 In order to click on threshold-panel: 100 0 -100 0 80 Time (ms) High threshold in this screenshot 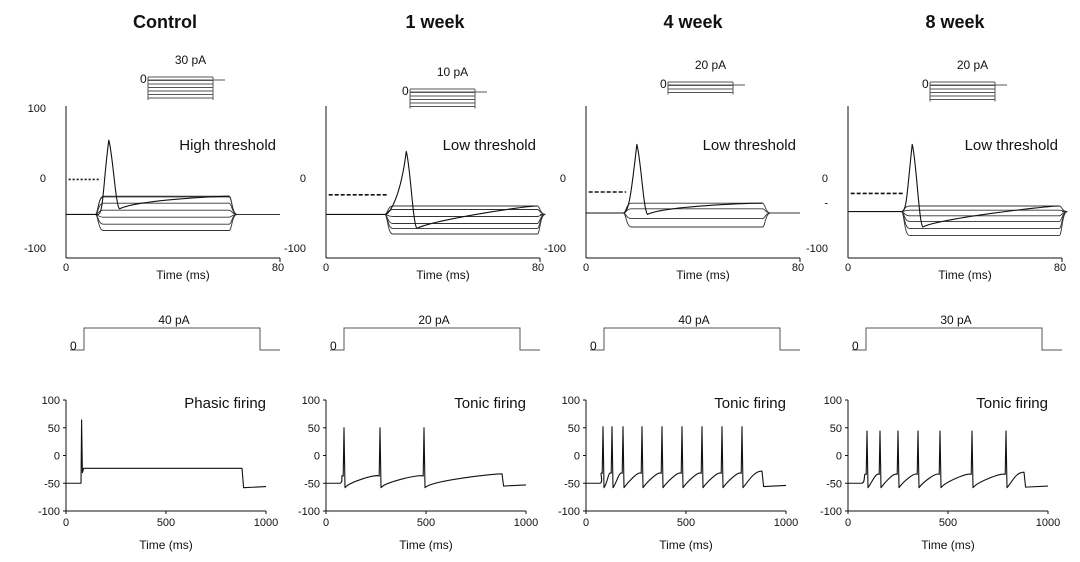, I will do `click(154, 192)`.